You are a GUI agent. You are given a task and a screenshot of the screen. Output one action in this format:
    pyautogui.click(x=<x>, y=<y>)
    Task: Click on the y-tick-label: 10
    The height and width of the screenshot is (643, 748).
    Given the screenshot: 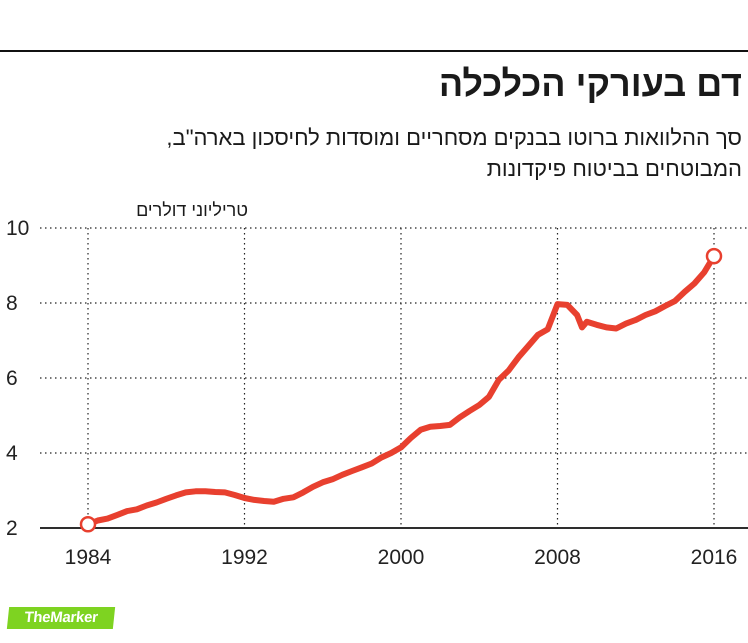 What is the action you would take?
    pyautogui.click(x=17, y=228)
    